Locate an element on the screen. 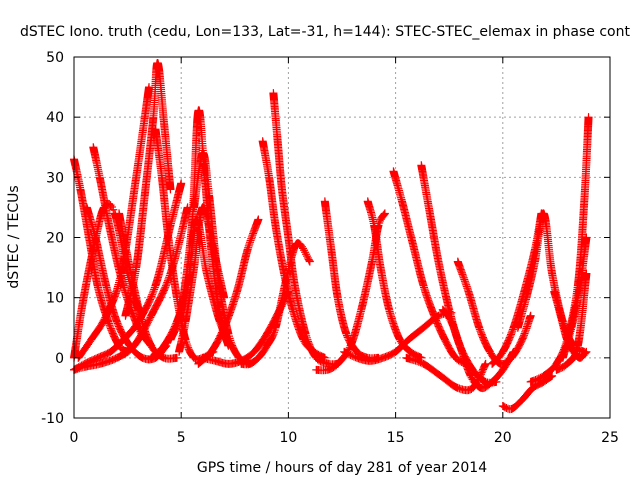  y-tick-label: -10 is located at coordinates (52, 419).